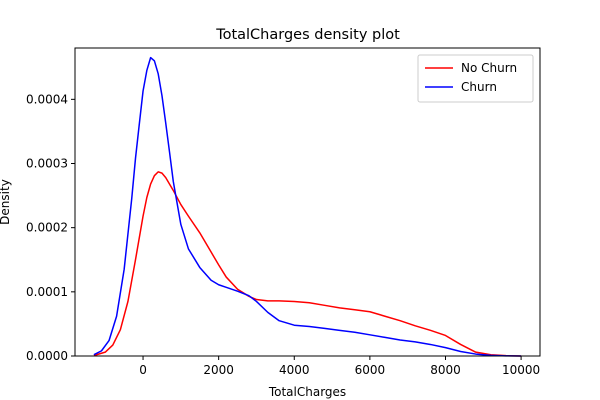 The height and width of the screenshot is (400, 600). Describe the element at coordinates (47, 356) in the screenshot. I see `y-tick-label: 0.0000` at that location.